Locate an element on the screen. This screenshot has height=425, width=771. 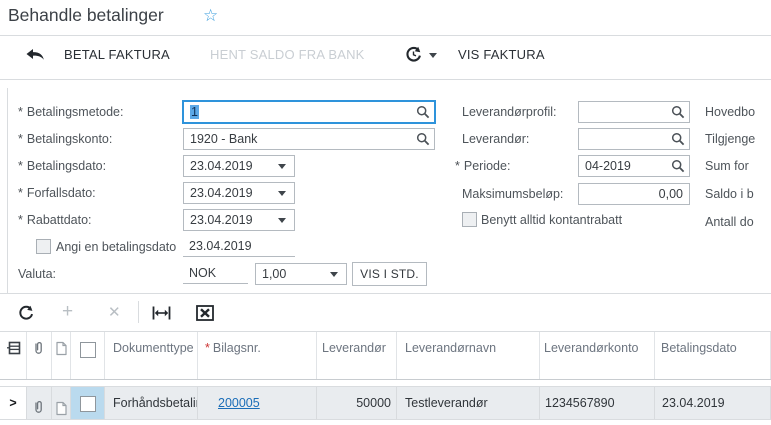
column-header-attachments is located at coordinates (39, 355).